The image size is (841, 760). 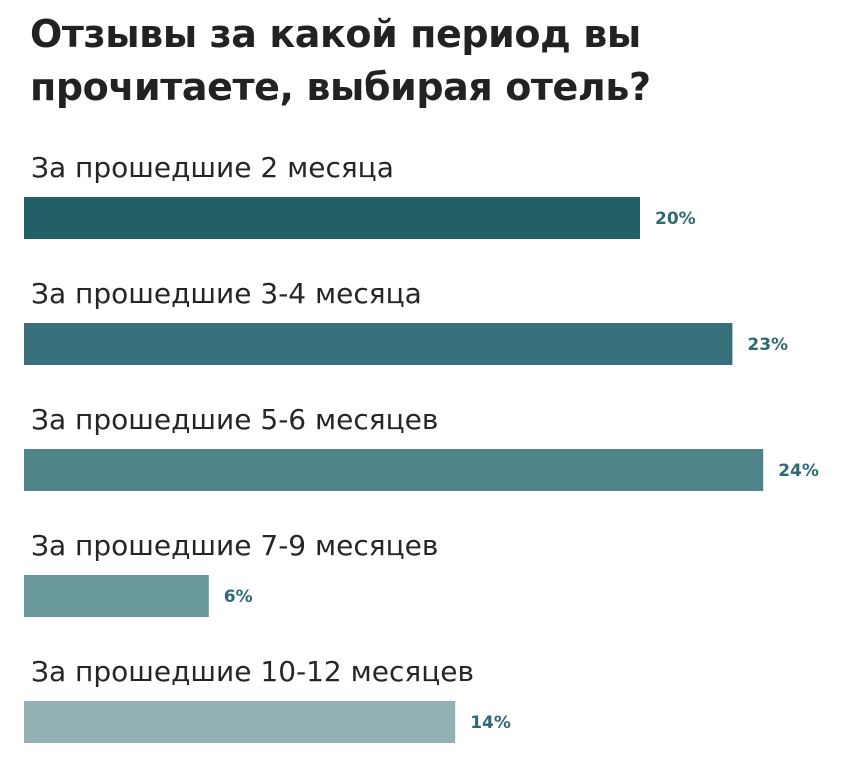 What do you see at coordinates (252, 671) in the screenshot?
I see `category-label: За прошедшие 10-12 месяцев` at bounding box center [252, 671].